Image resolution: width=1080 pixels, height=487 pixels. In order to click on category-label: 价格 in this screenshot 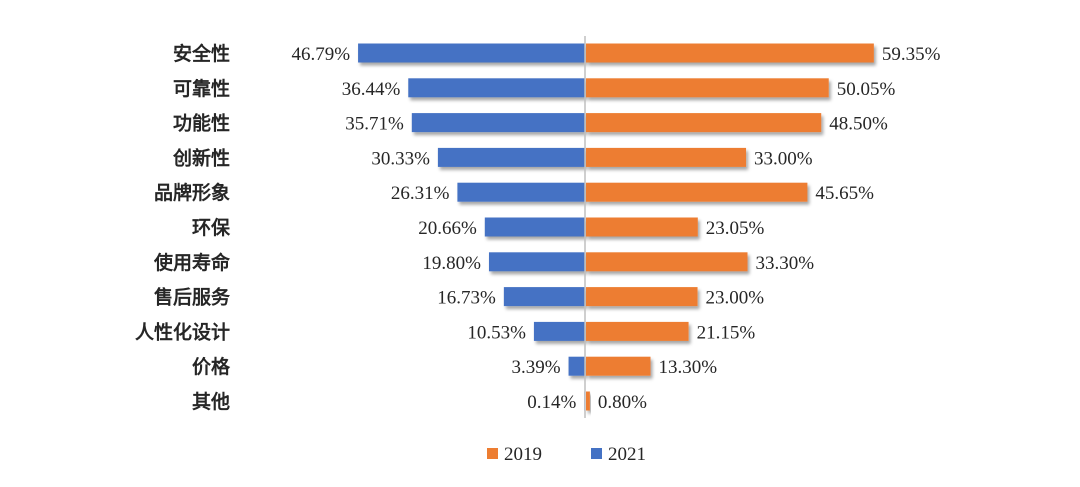, I will do `click(211, 366)`.